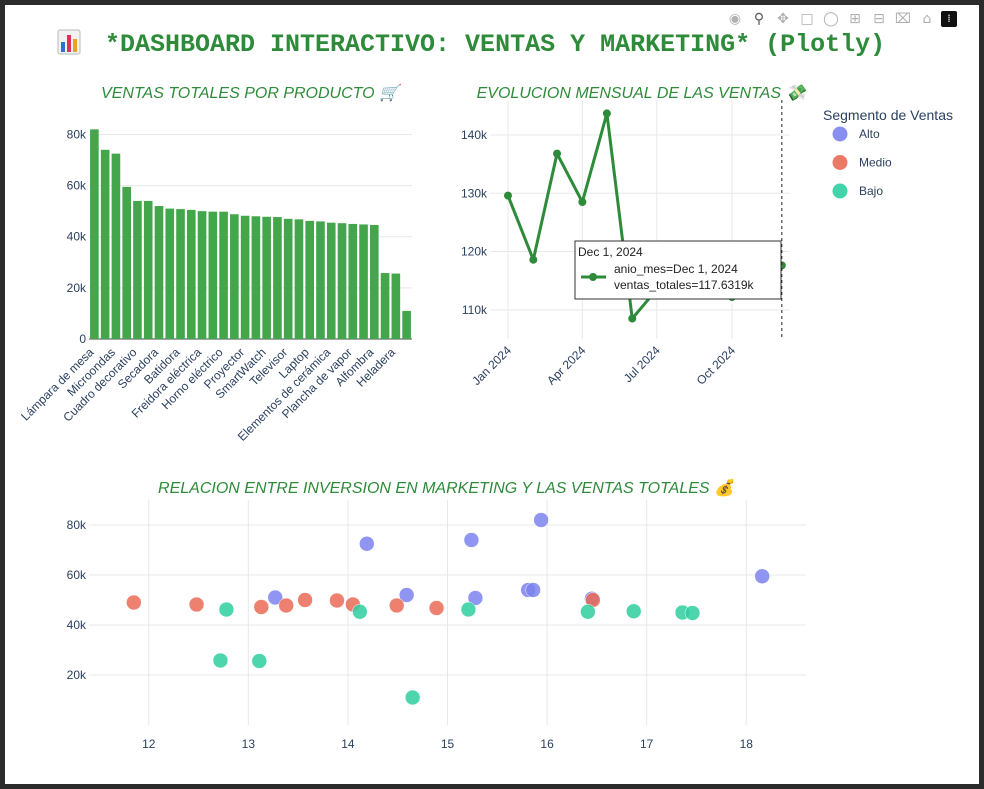 This screenshot has width=984, height=789. Describe the element at coordinates (82, 339) in the screenshot. I see `bar-ytick-label: 0` at that location.